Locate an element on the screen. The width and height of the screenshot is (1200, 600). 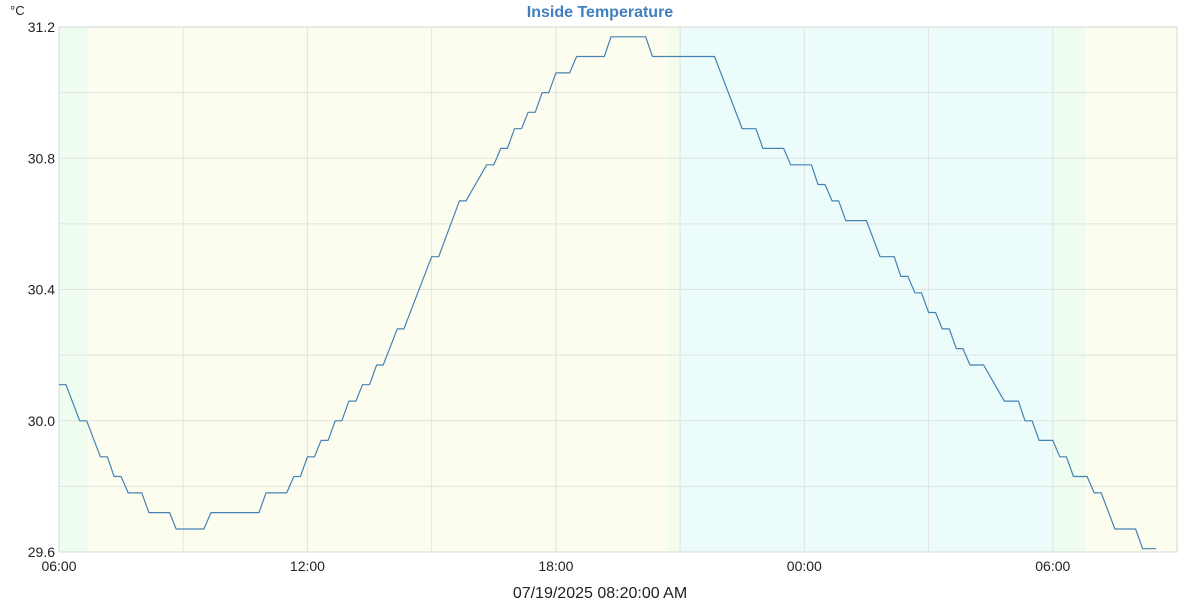
y-tick-label: 30.4 is located at coordinates (41, 290).